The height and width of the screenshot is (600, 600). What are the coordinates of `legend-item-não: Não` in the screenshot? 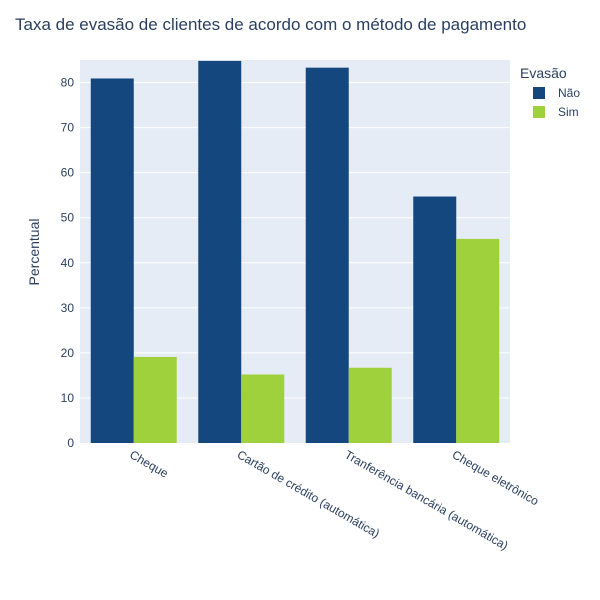 It's located at (556, 93).